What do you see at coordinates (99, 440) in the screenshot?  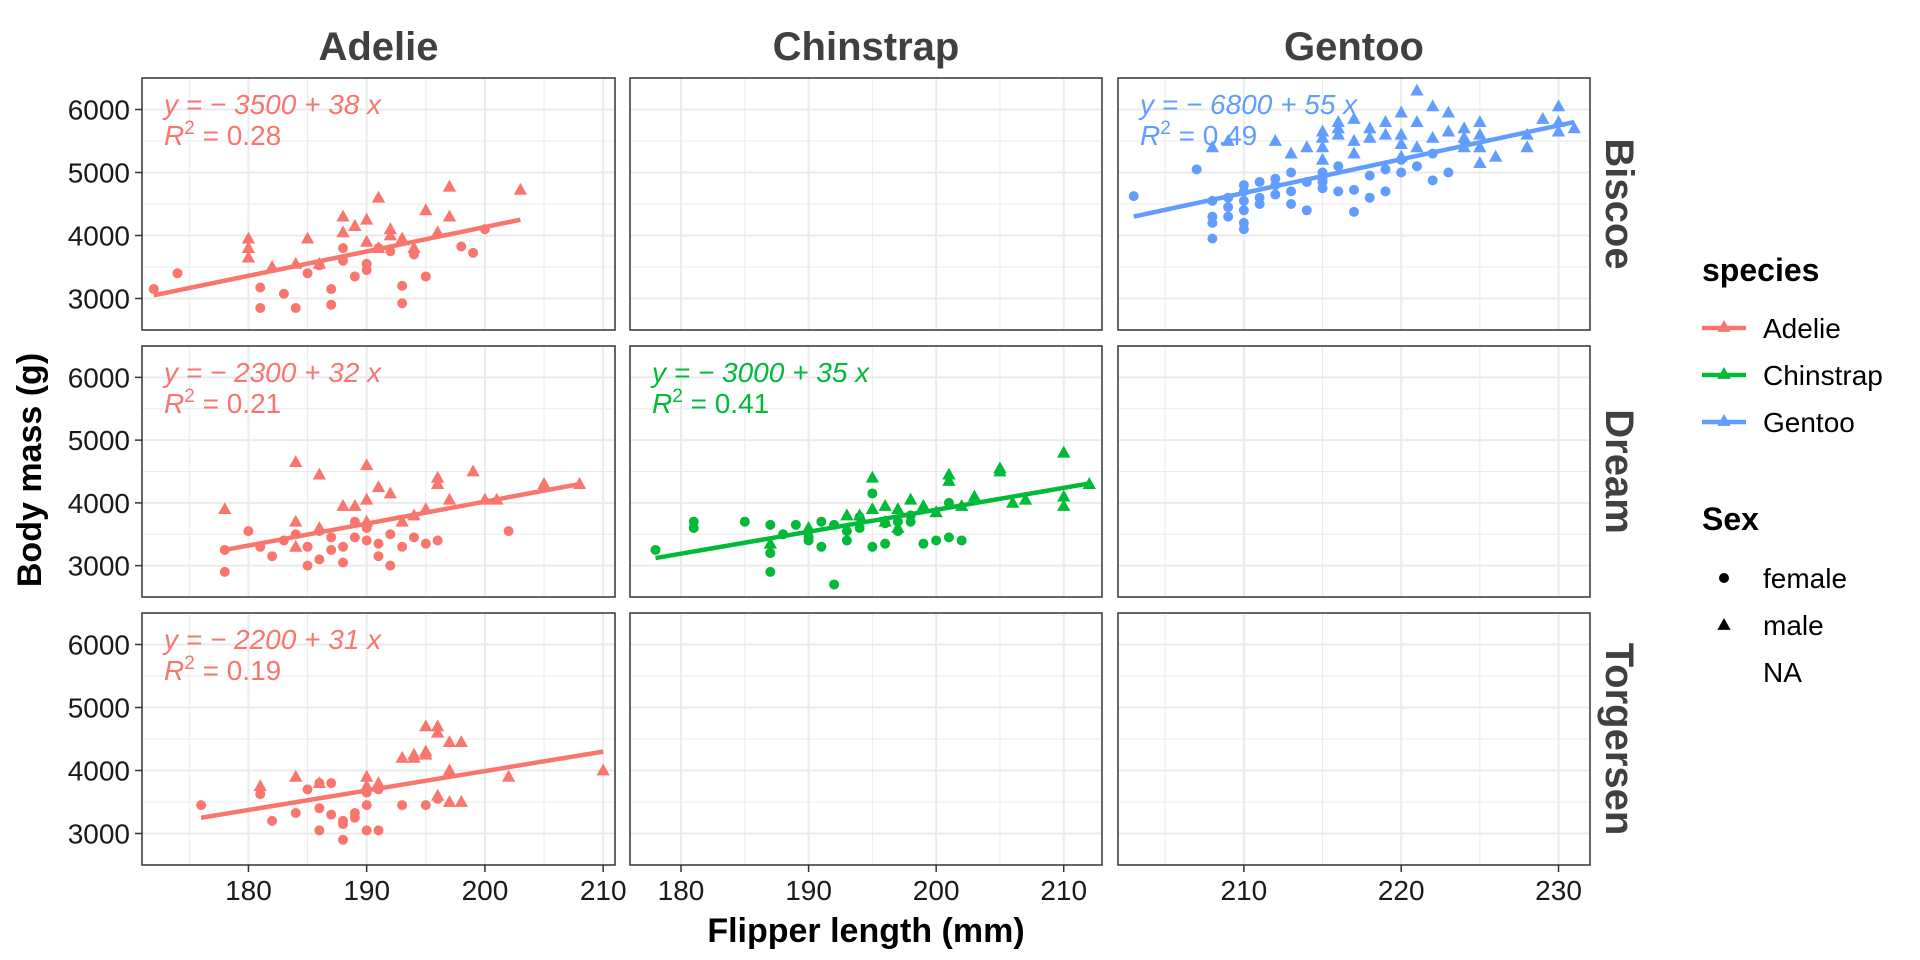 I see `y-tick-label: 5000` at bounding box center [99, 440].